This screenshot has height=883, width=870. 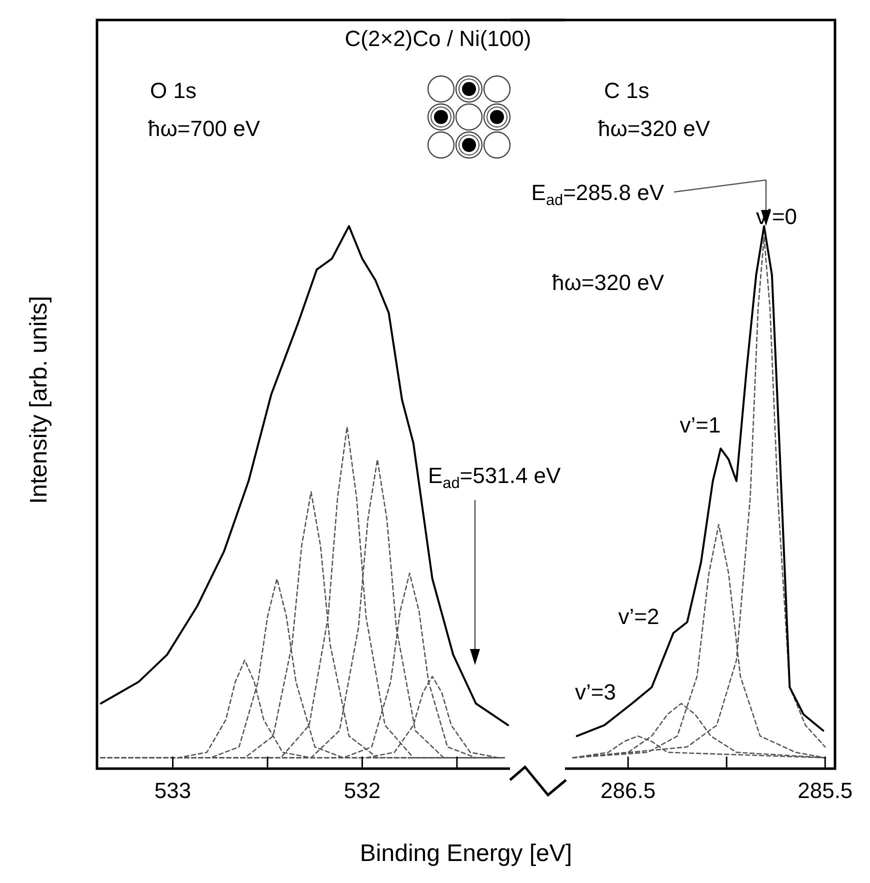 I want to click on annotation: ħω=320 eV, so click(x=608, y=283).